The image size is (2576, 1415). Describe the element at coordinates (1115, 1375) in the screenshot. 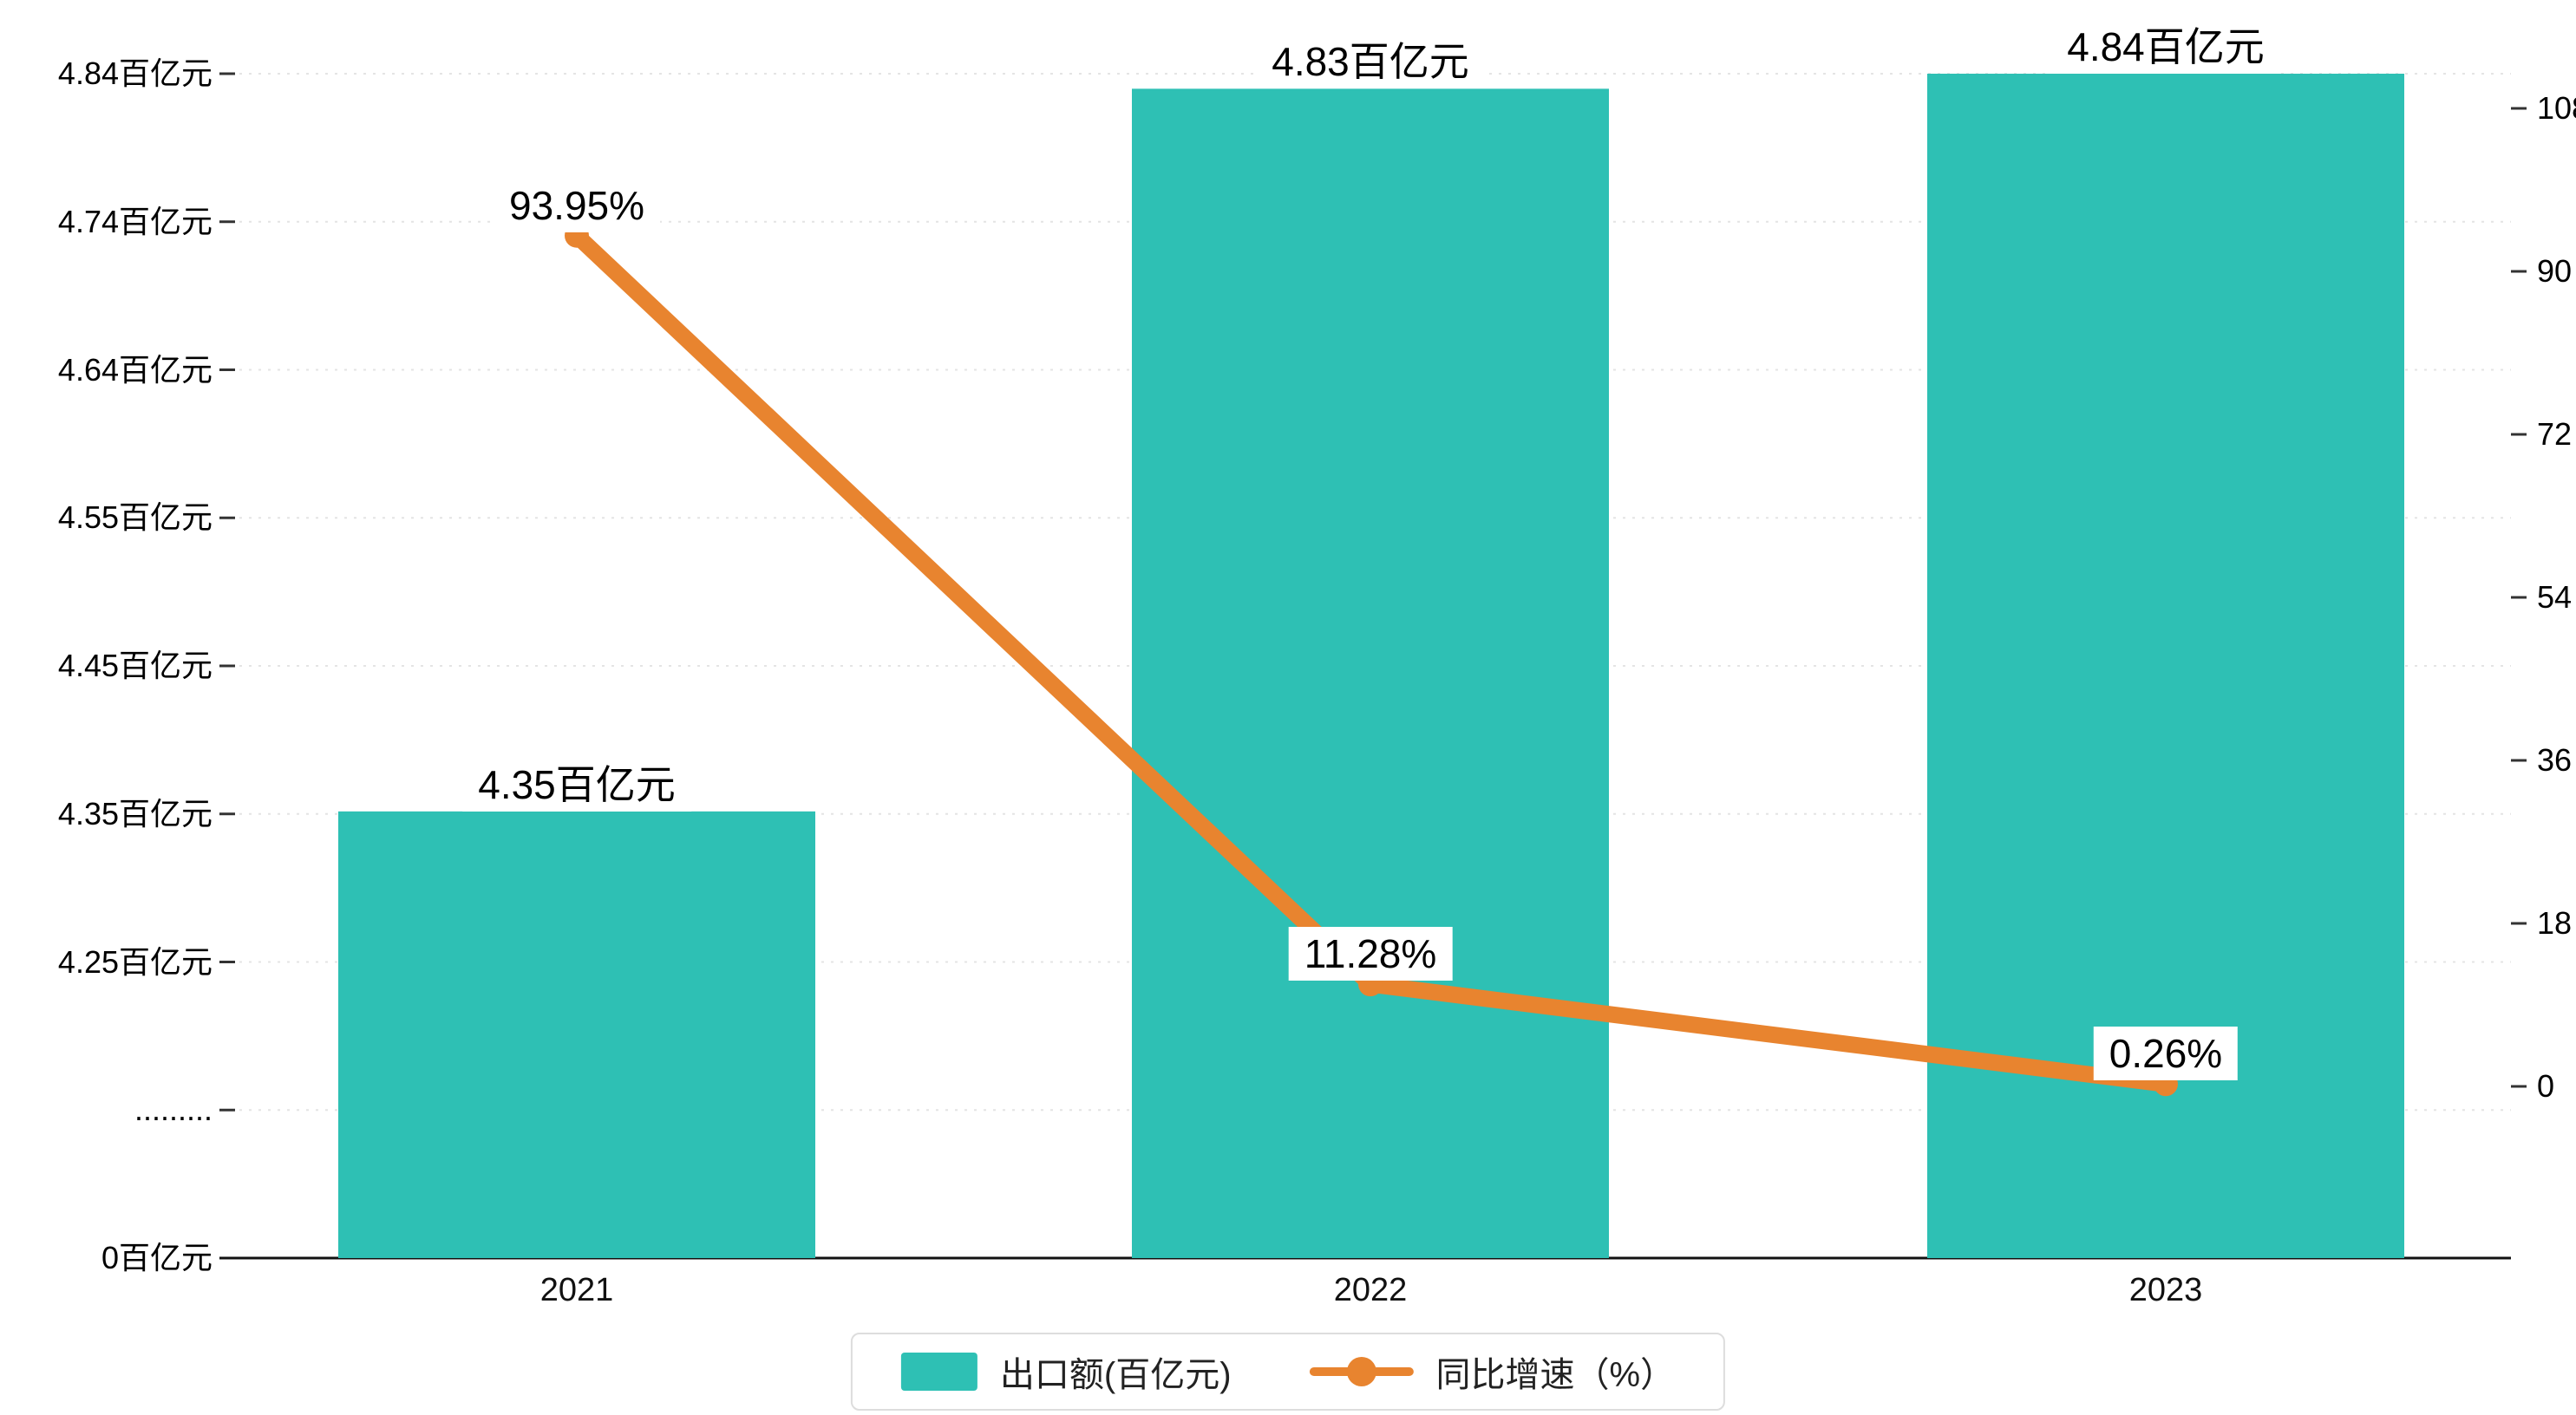

I see `legend-label-export-value: 出口额(百亿元)` at that location.